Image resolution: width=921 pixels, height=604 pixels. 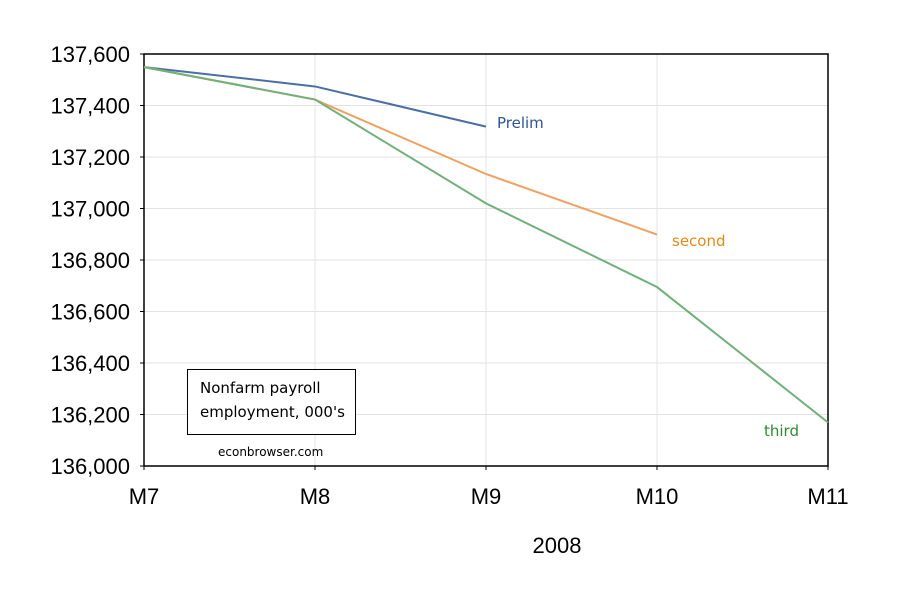 What do you see at coordinates (90, 157) in the screenshot?
I see `y-tick-label: 137,200` at bounding box center [90, 157].